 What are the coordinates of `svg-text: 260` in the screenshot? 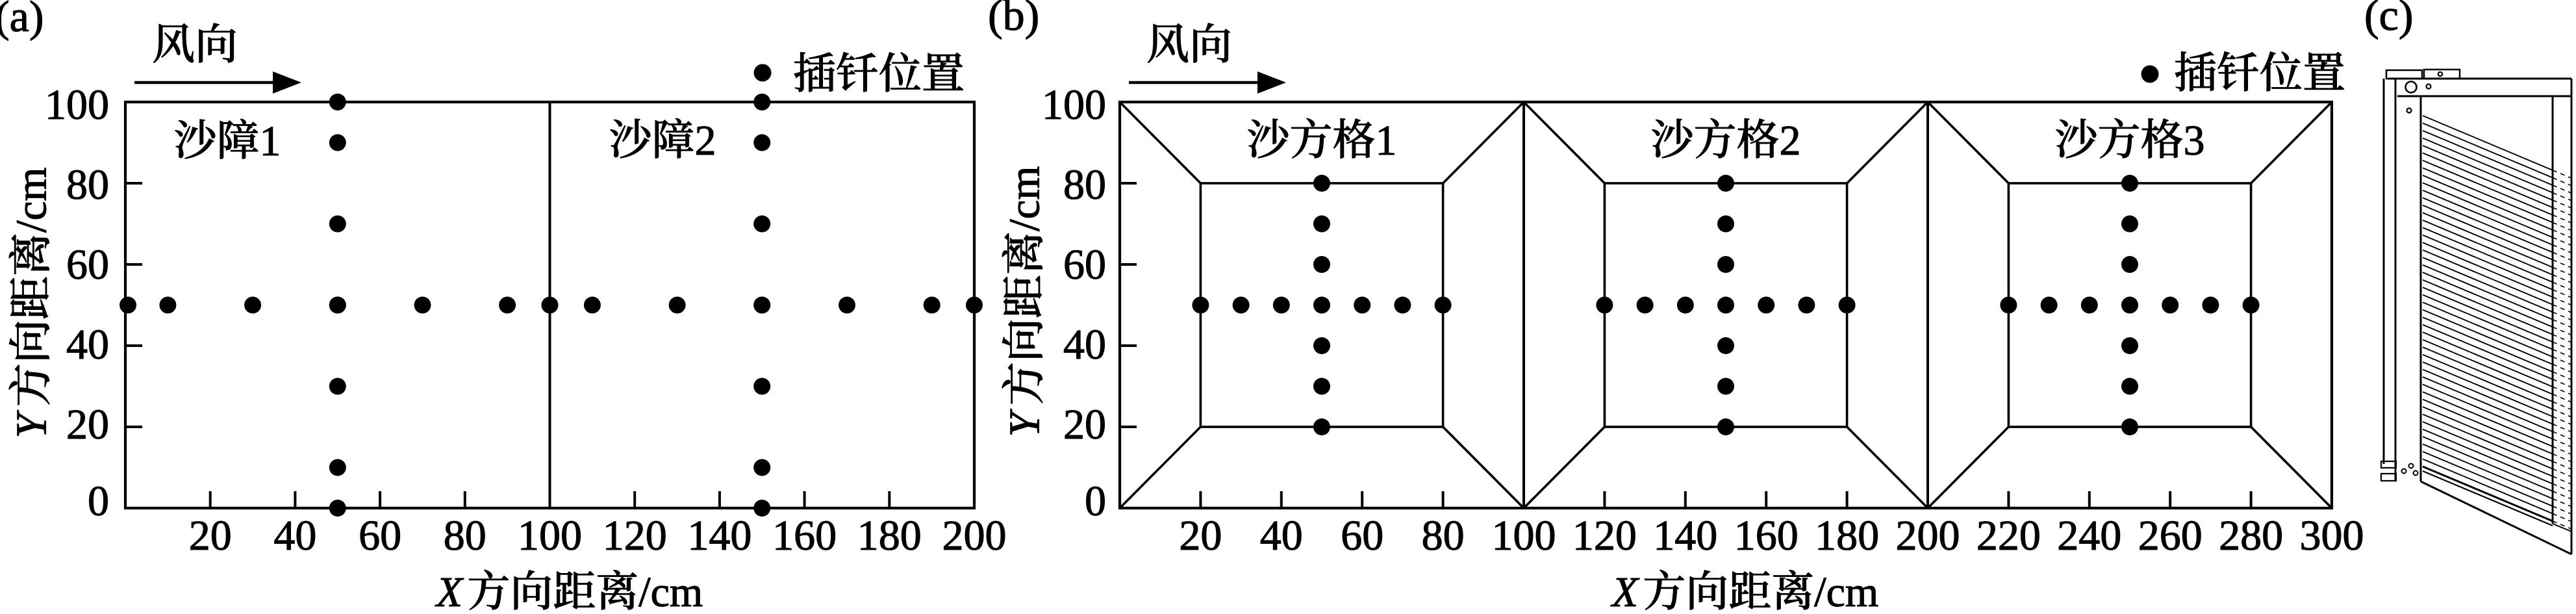 It's located at (2170, 535).